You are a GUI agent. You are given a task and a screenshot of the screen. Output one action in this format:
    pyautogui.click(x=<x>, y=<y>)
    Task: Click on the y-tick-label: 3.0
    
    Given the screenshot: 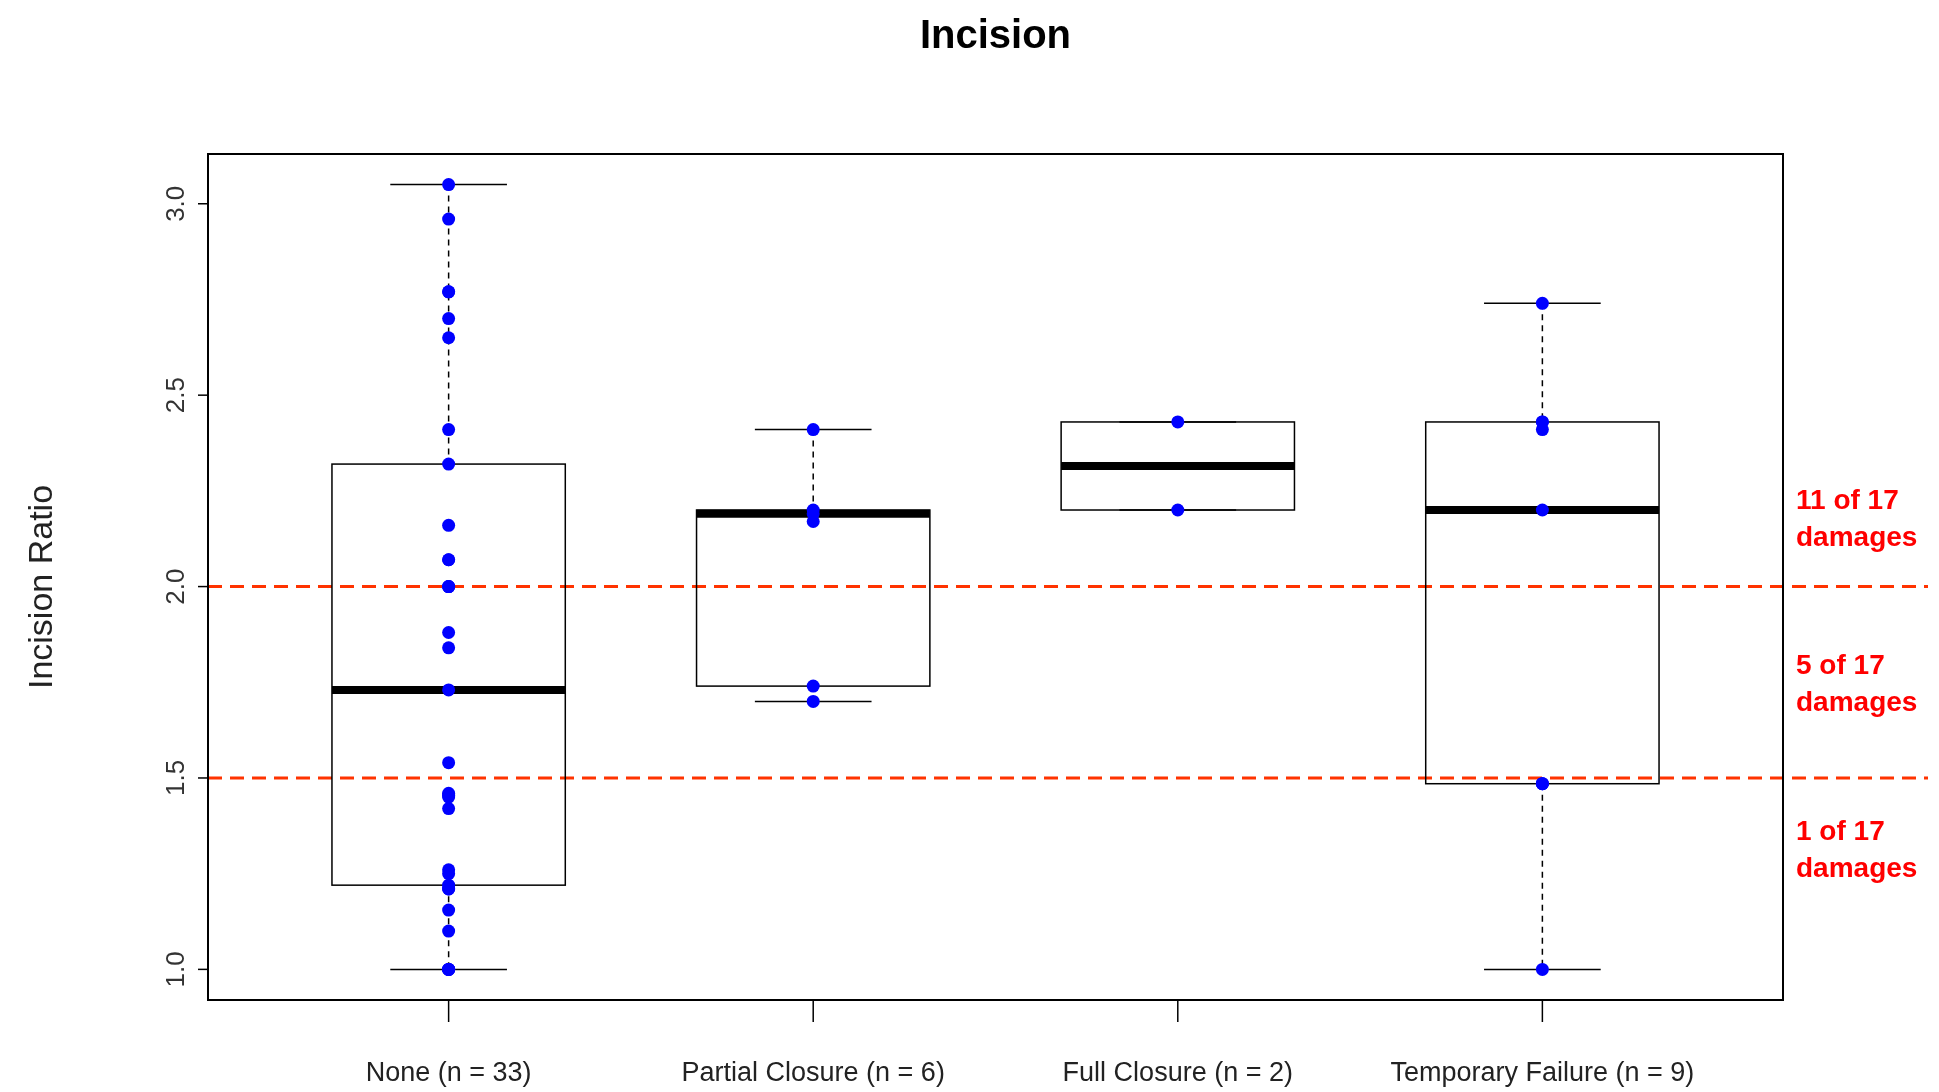 What is the action you would take?
    pyautogui.click(x=175, y=203)
    